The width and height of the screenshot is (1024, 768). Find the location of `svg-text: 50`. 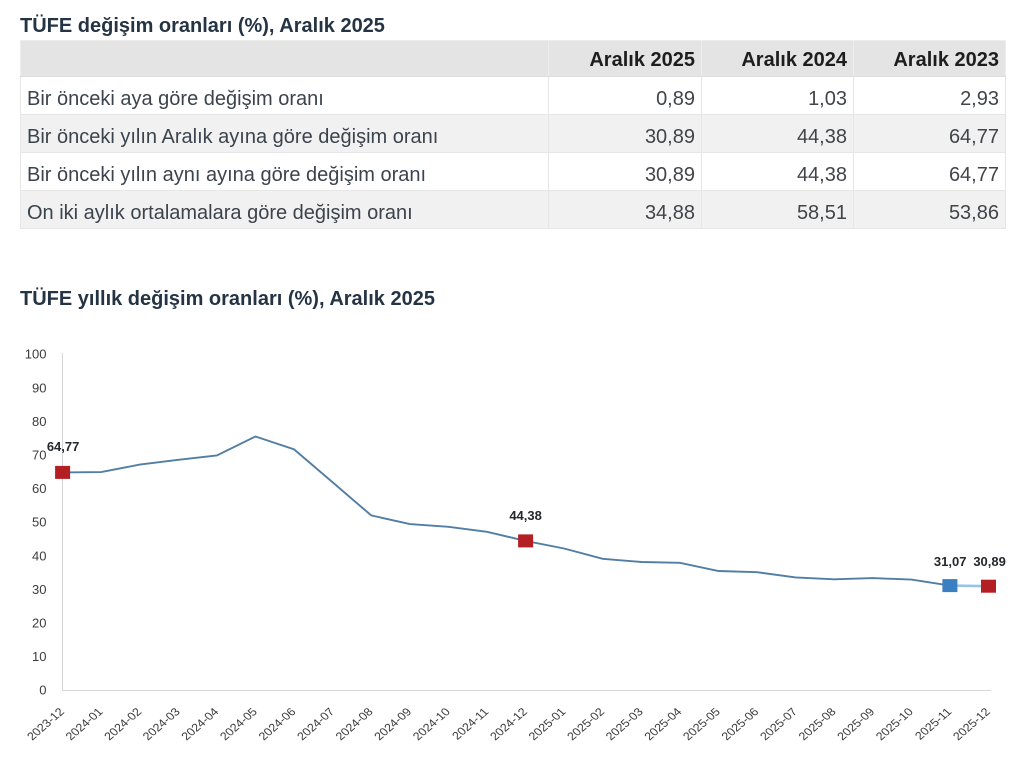

svg-text: 50 is located at coordinates (39, 522).